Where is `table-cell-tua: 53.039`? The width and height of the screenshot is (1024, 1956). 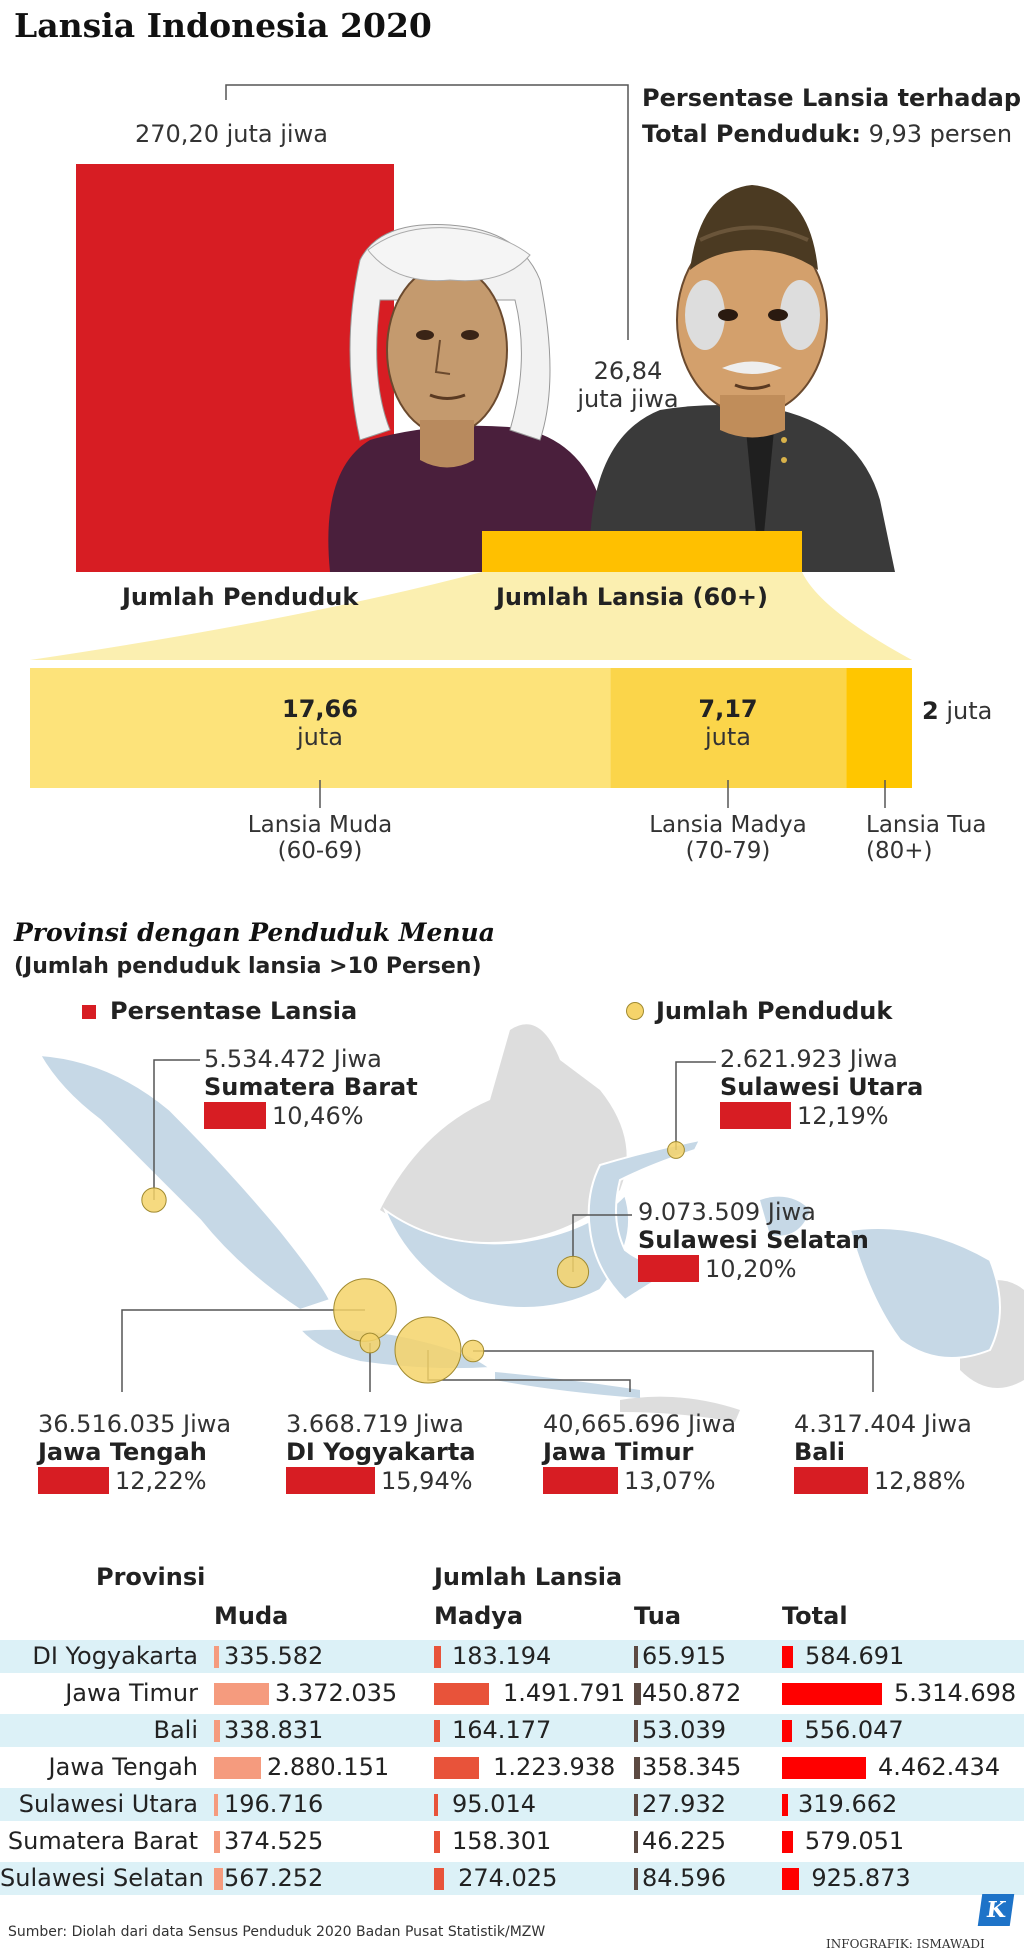 table-cell-tua: 53.039 is located at coordinates (684, 1730).